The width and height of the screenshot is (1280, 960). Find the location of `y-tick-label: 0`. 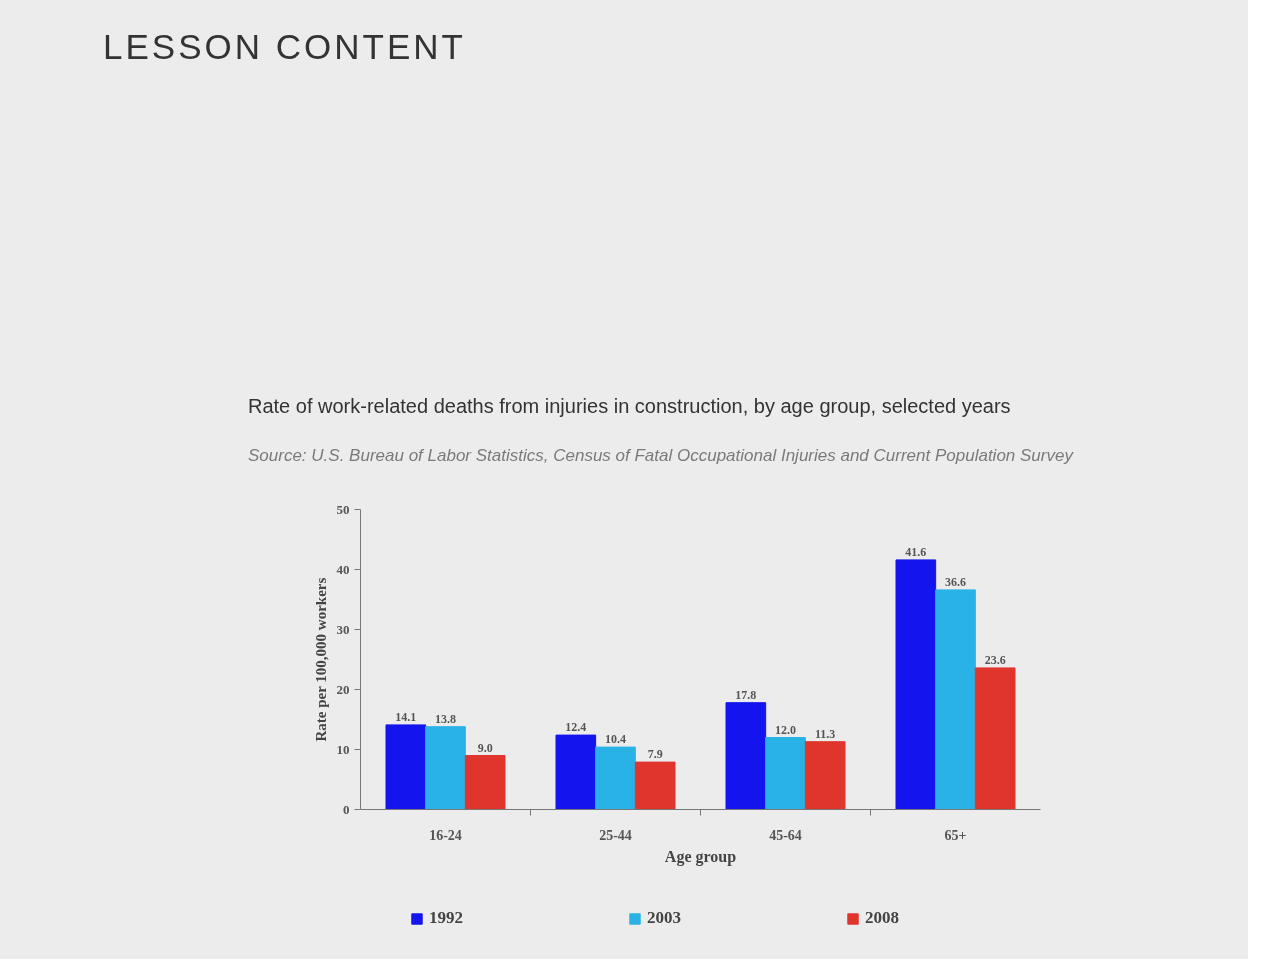

y-tick-label: 0 is located at coordinates (346, 809).